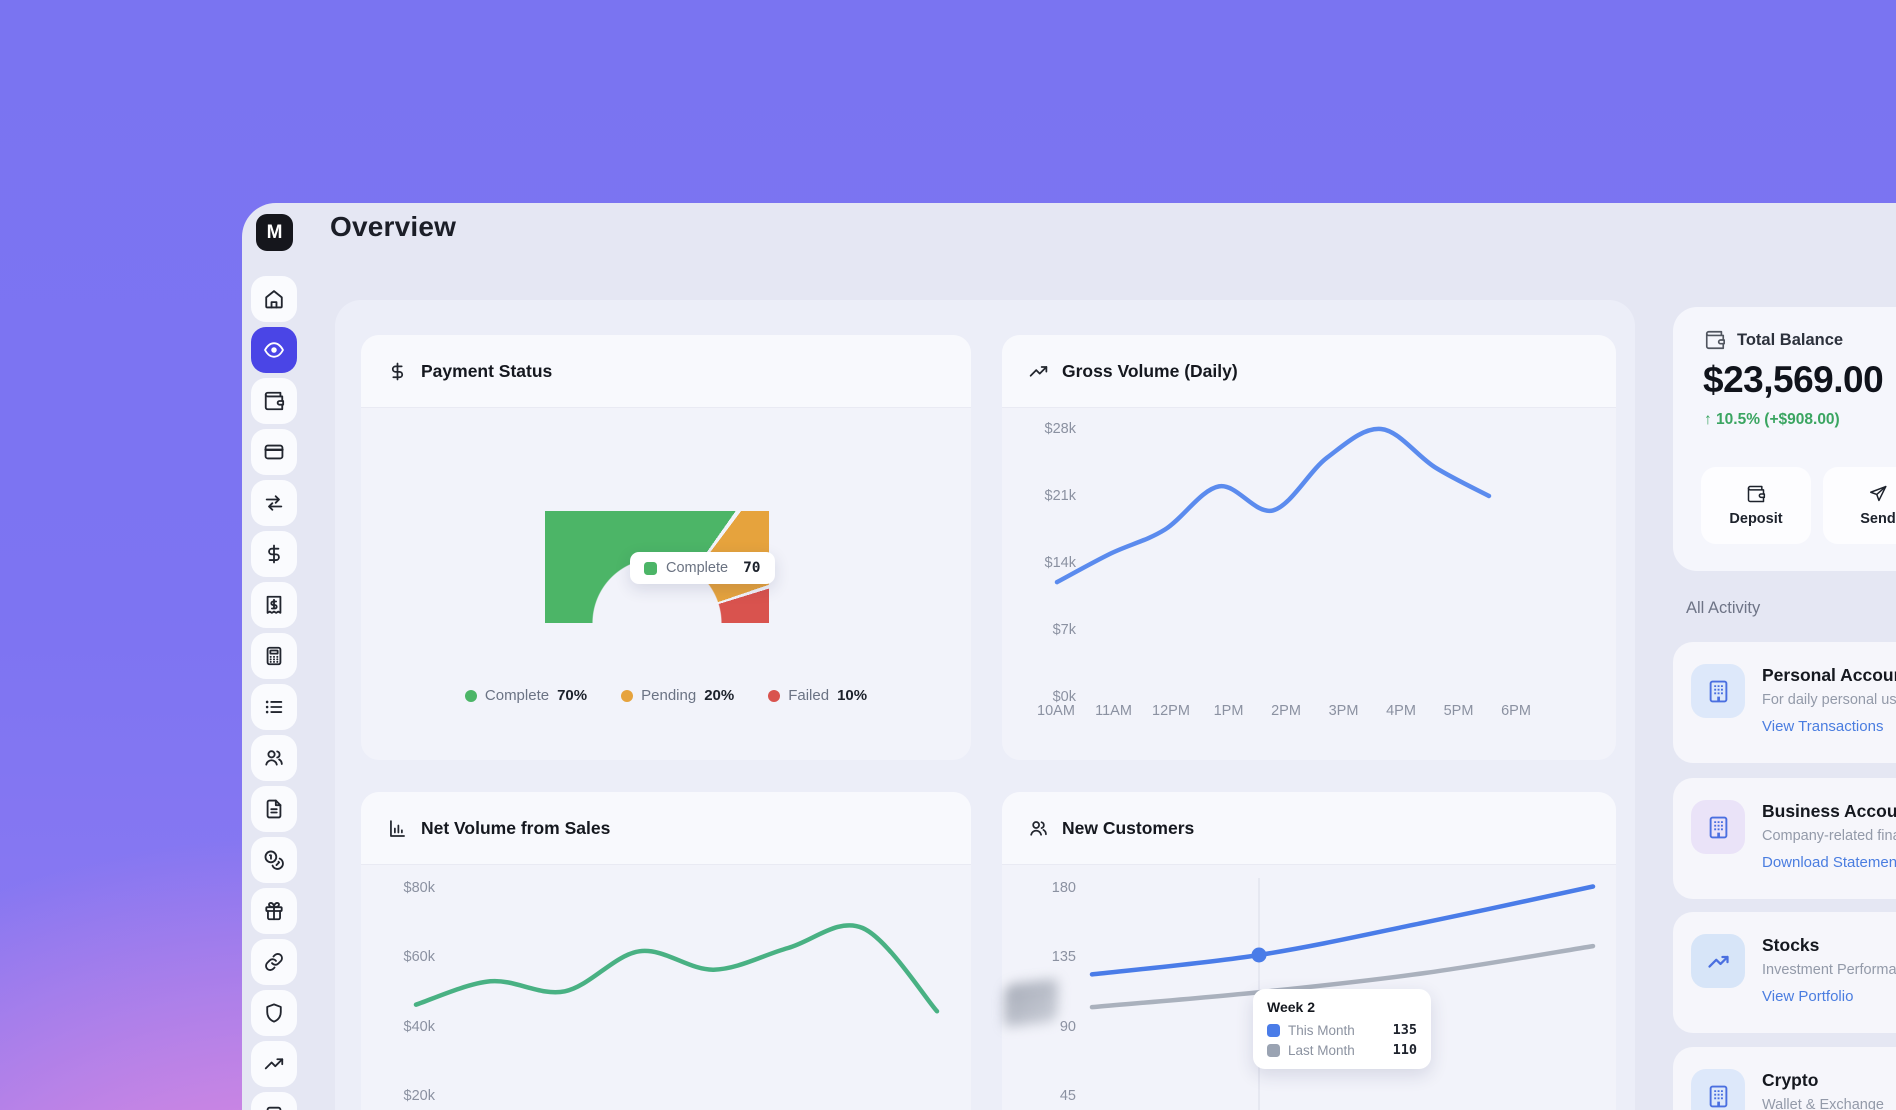  Describe the element at coordinates (1829, 675) in the screenshot. I see `activity-title: Personal Account` at that location.